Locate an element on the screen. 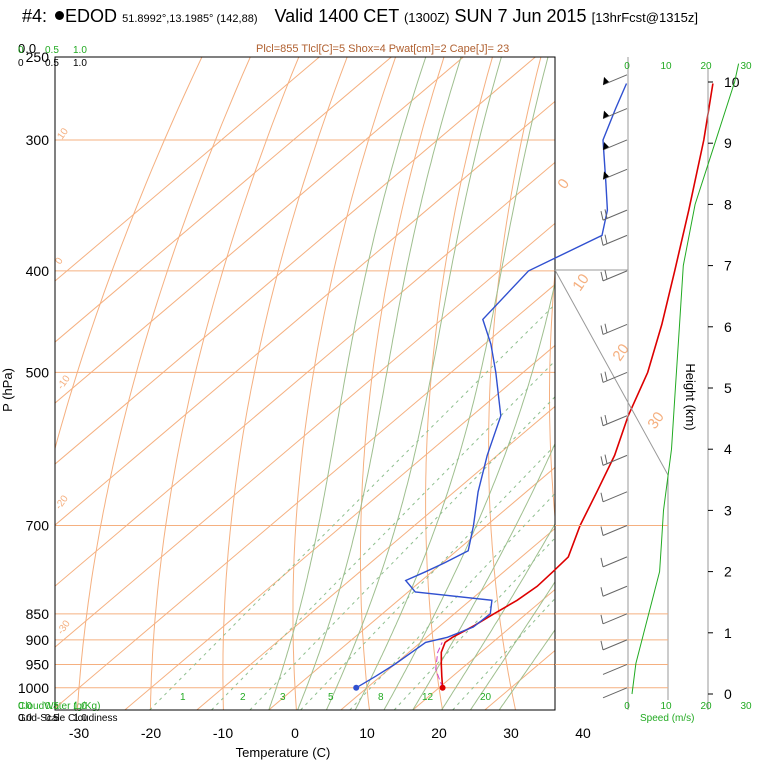  mixing-ratio-label: 12 is located at coordinates (428, 697).